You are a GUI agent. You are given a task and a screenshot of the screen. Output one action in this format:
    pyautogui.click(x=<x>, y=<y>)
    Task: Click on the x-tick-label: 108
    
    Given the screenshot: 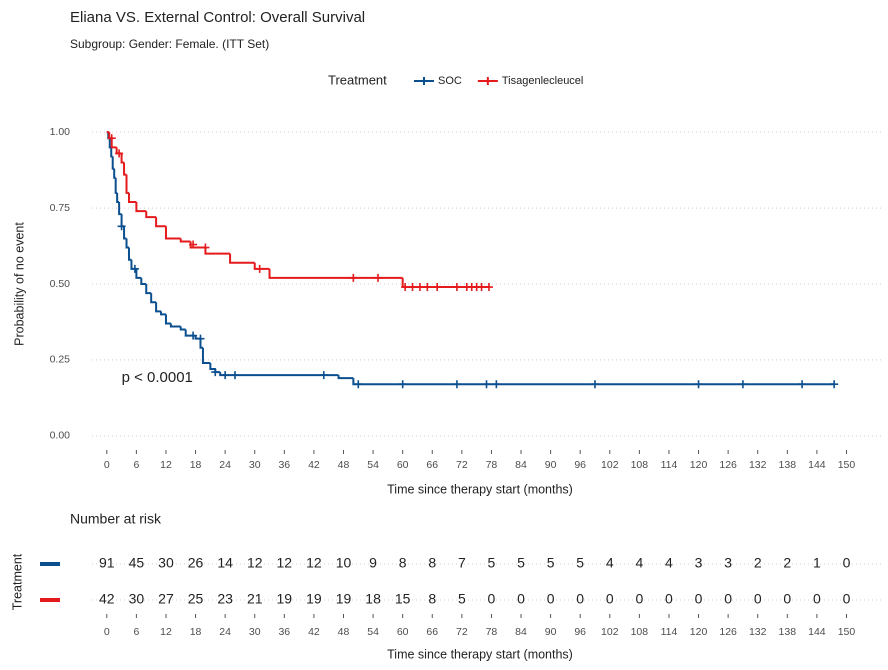 What is the action you would take?
    pyautogui.click(x=640, y=632)
    